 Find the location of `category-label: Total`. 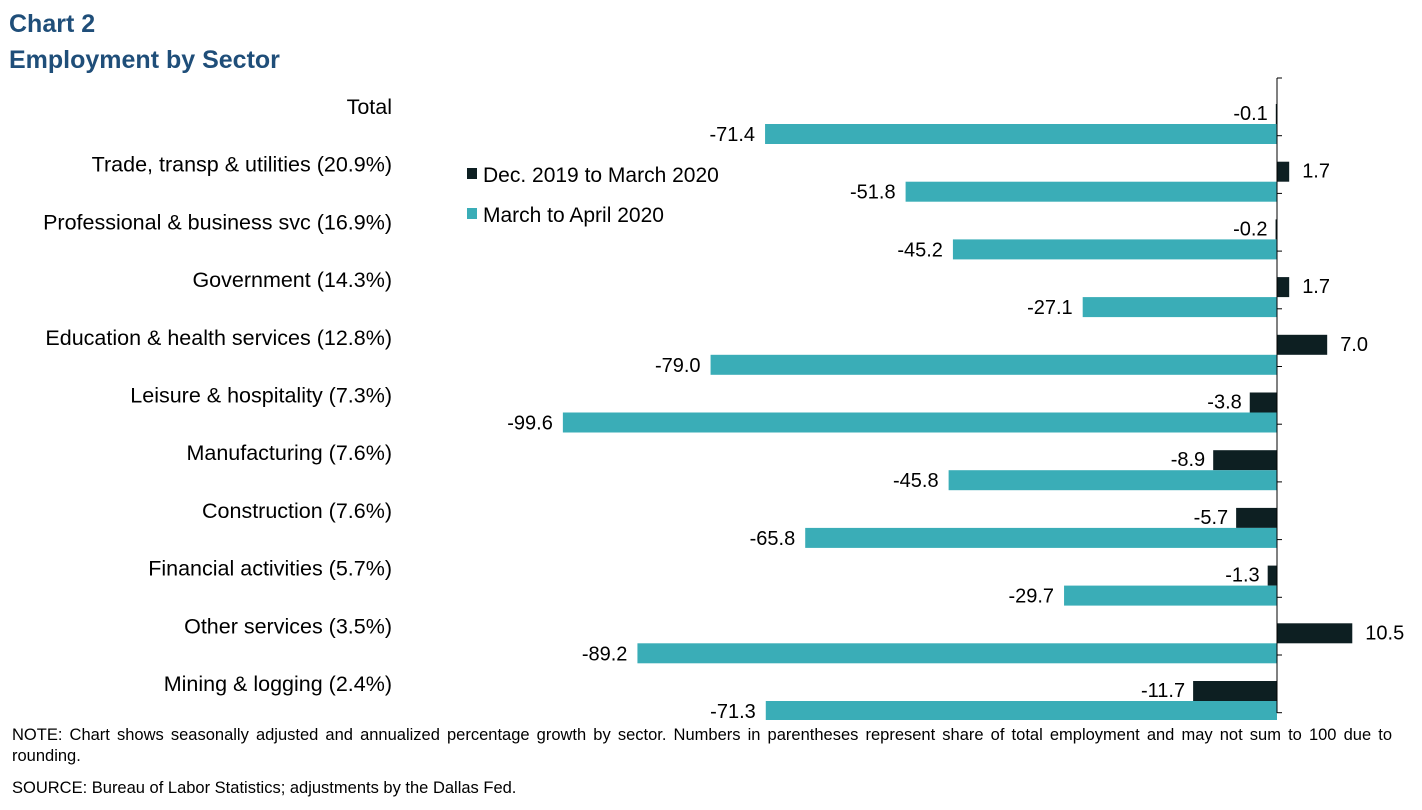

category-label: Total is located at coordinates (369, 107).